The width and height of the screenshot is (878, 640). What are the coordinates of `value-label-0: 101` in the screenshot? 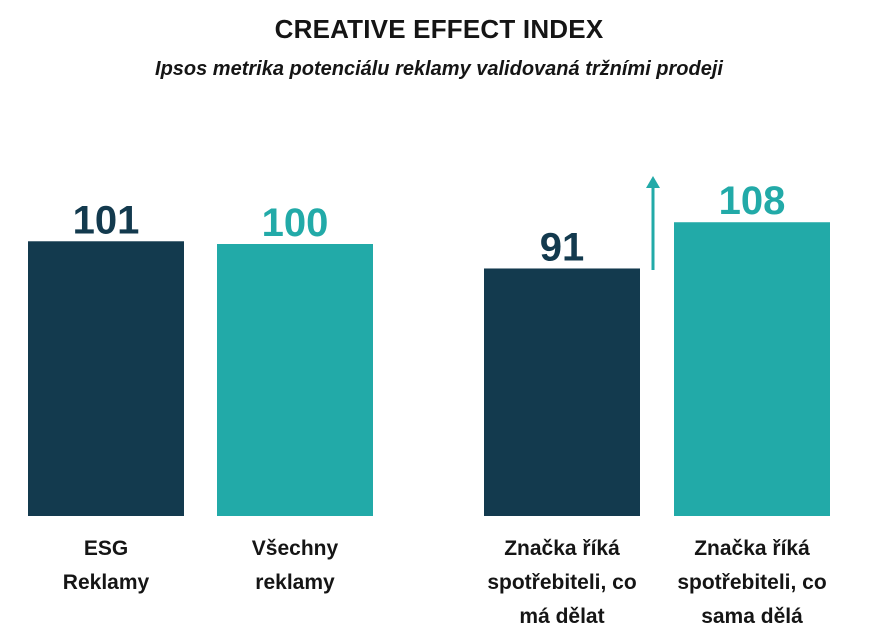 It's located at (106, 220).